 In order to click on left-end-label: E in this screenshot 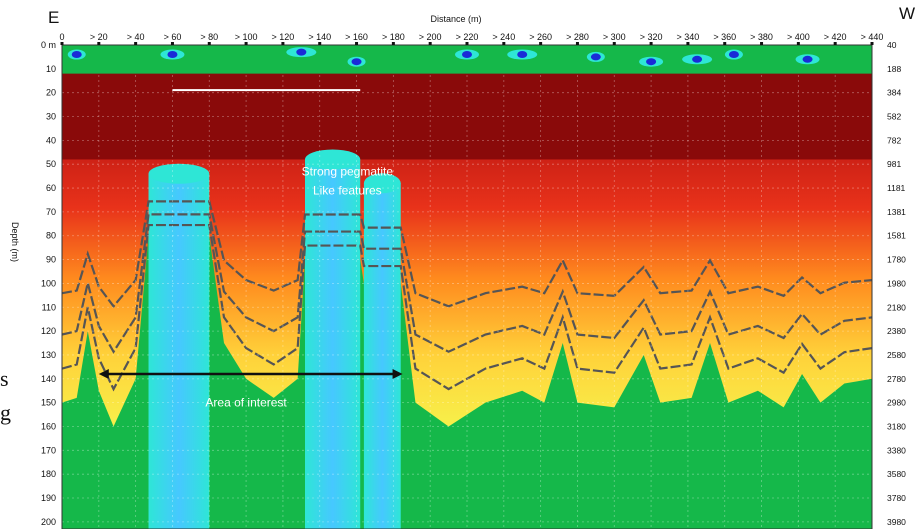, I will do `click(53, 17)`.